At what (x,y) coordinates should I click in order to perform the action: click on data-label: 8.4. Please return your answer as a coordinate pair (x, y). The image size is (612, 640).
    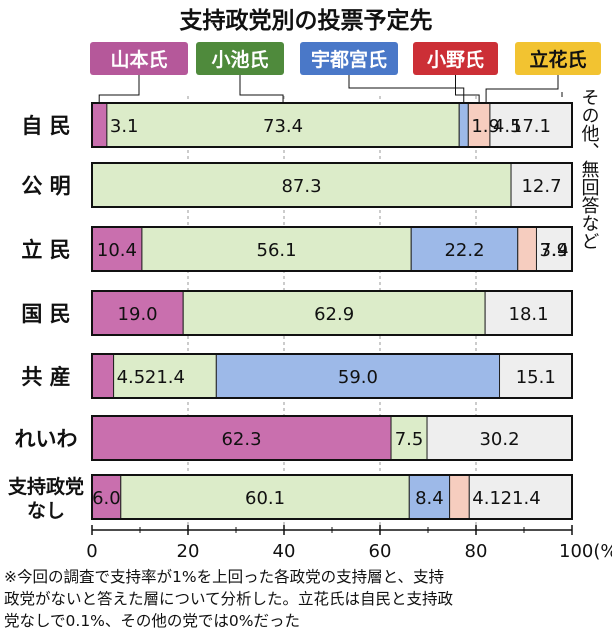
    Looking at the image, I should click on (429, 498).